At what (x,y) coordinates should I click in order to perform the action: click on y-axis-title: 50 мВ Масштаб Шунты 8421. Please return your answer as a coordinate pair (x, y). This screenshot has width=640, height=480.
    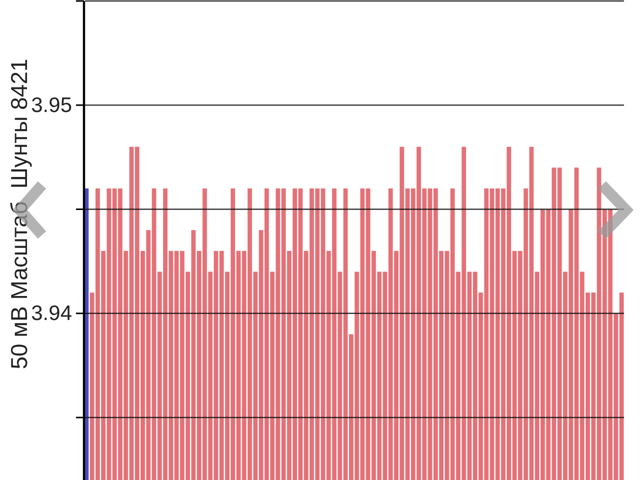
    Looking at the image, I should click on (19, 214).